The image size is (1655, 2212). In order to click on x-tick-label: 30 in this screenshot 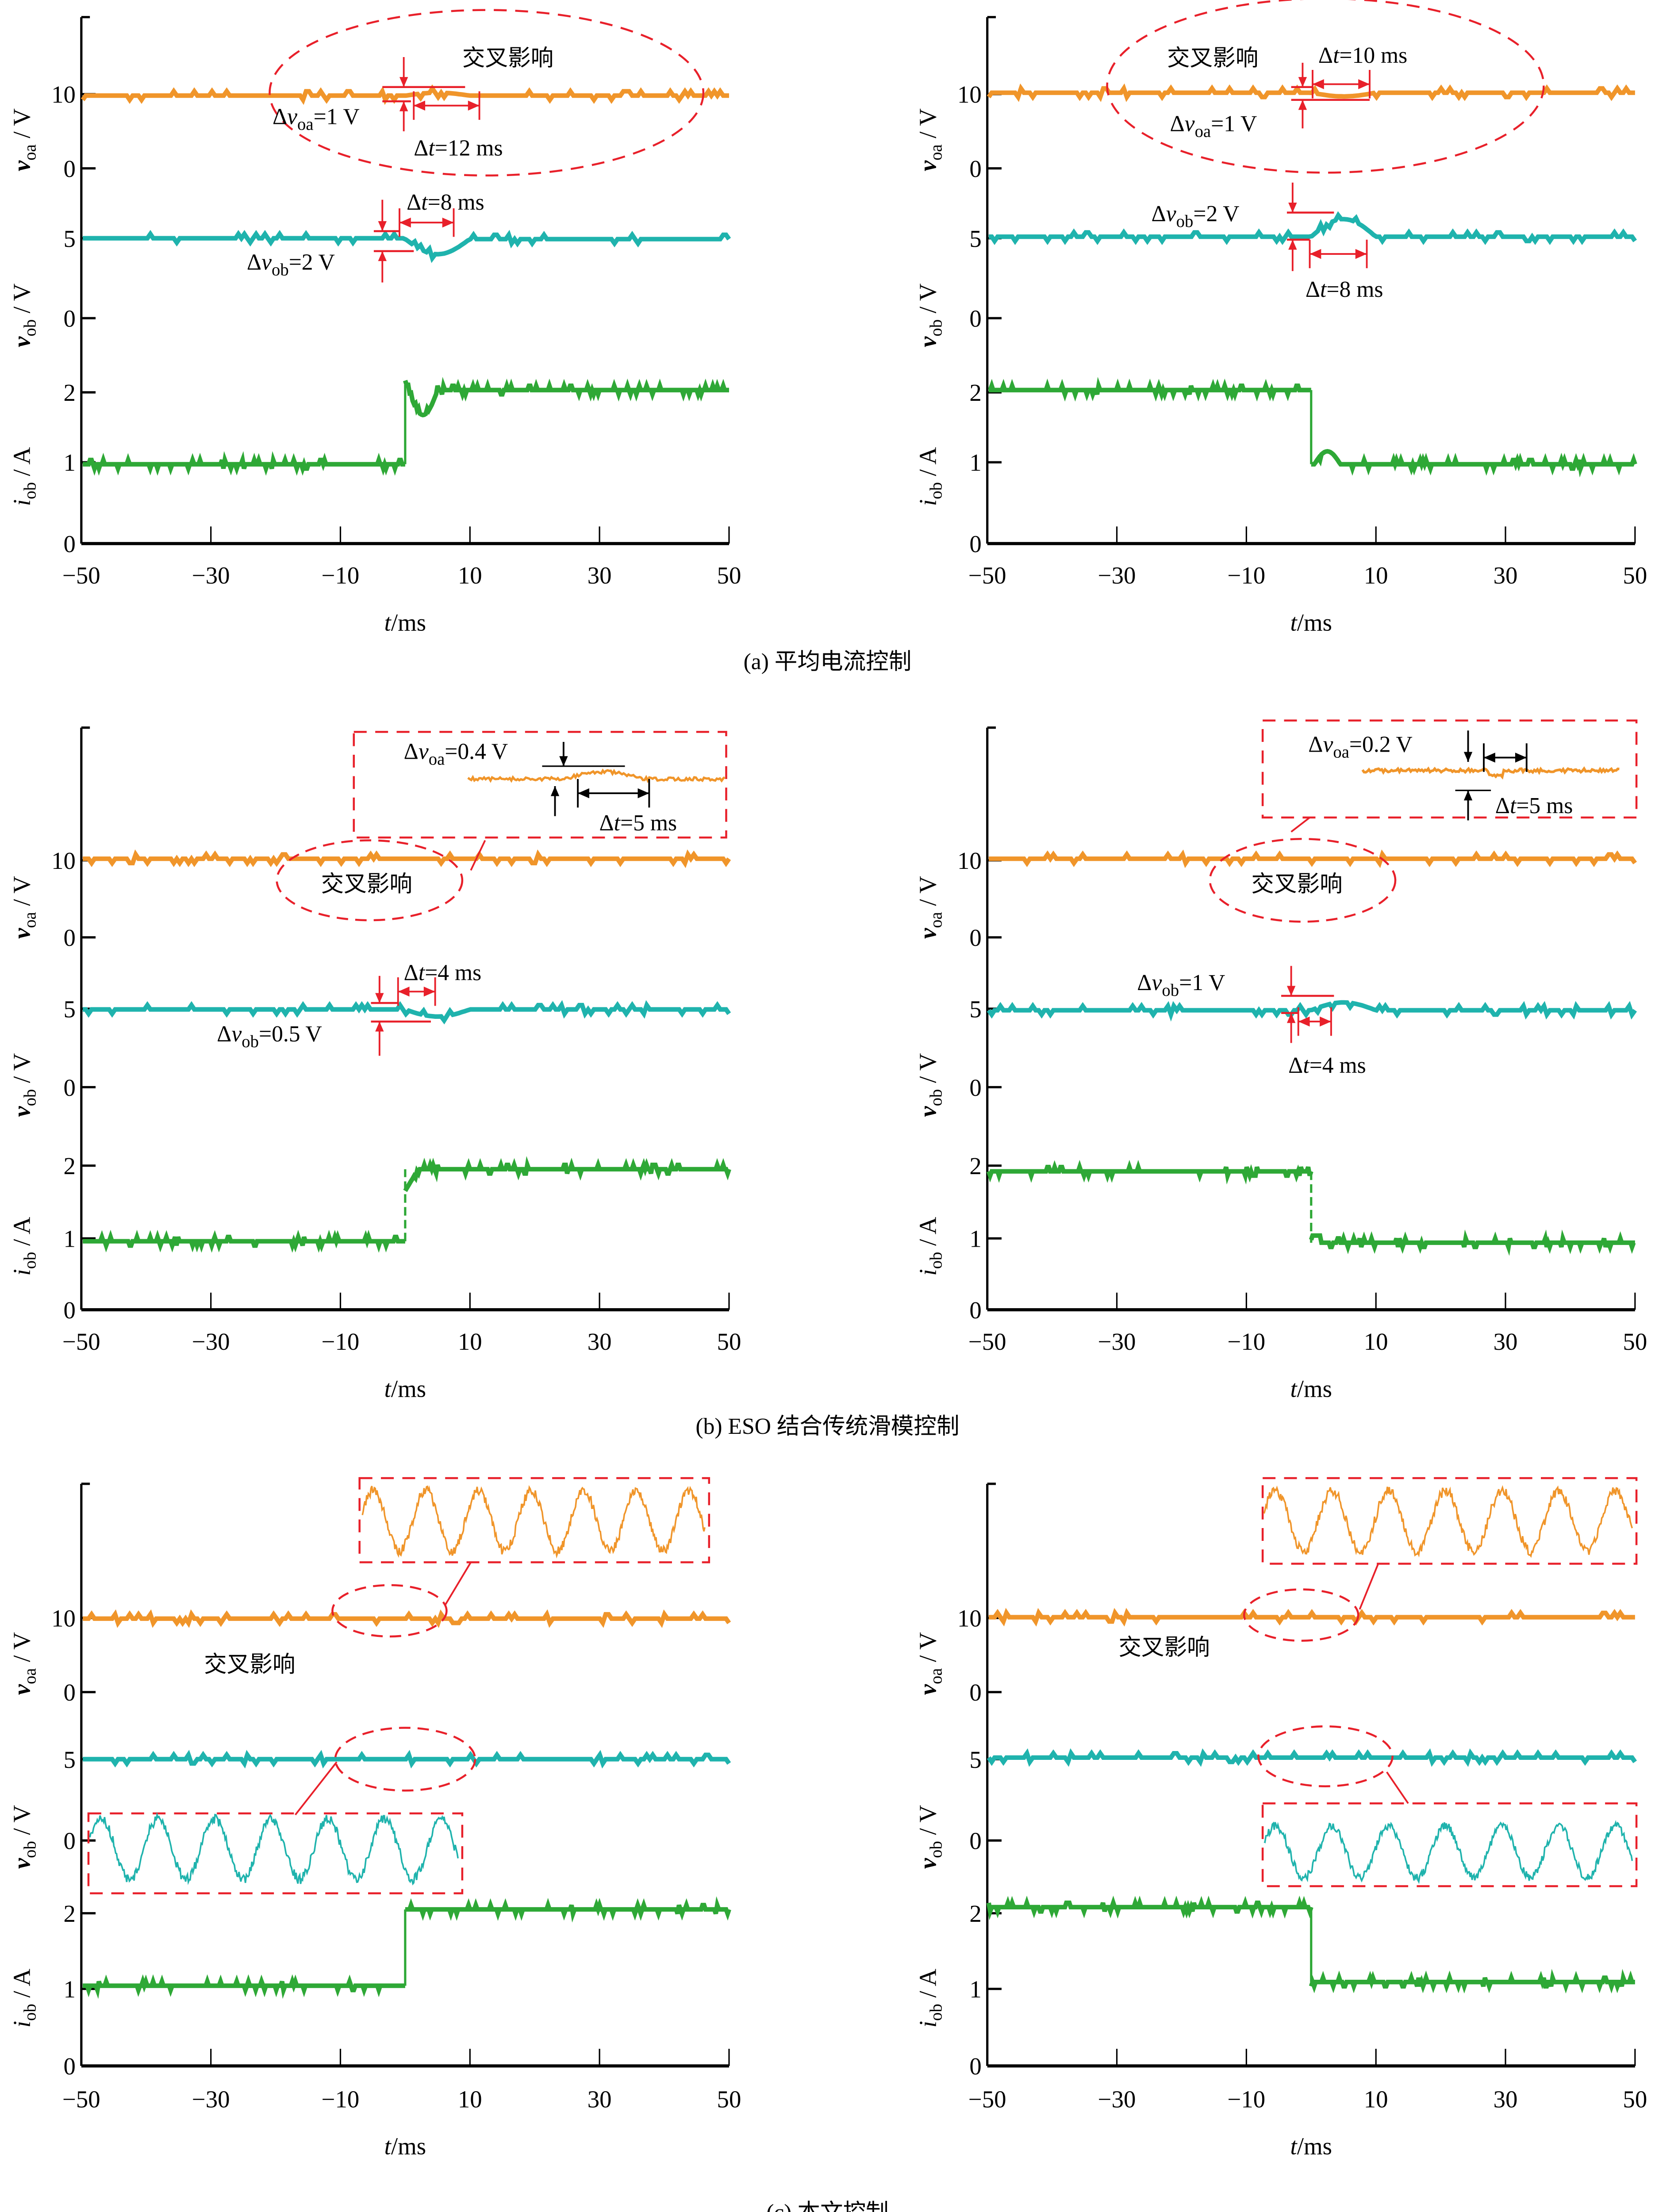, I will do `click(600, 575)`.